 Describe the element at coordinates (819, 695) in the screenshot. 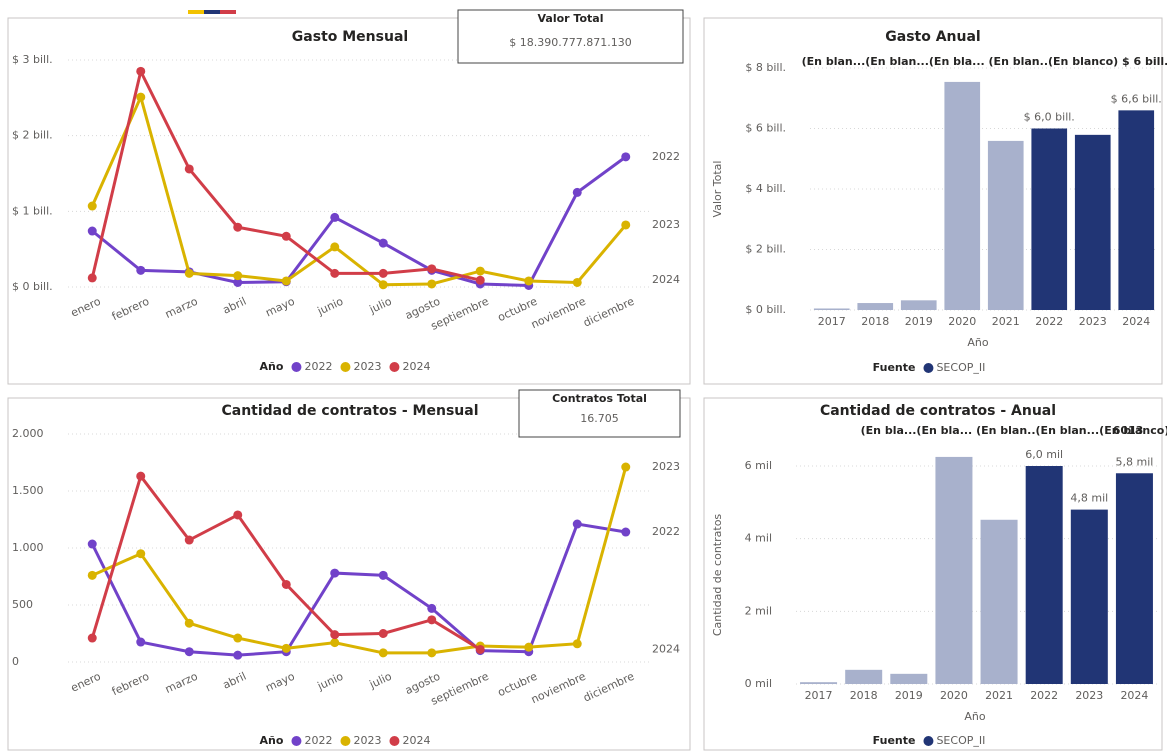

I see `x-tick-label: 2017` at that location.